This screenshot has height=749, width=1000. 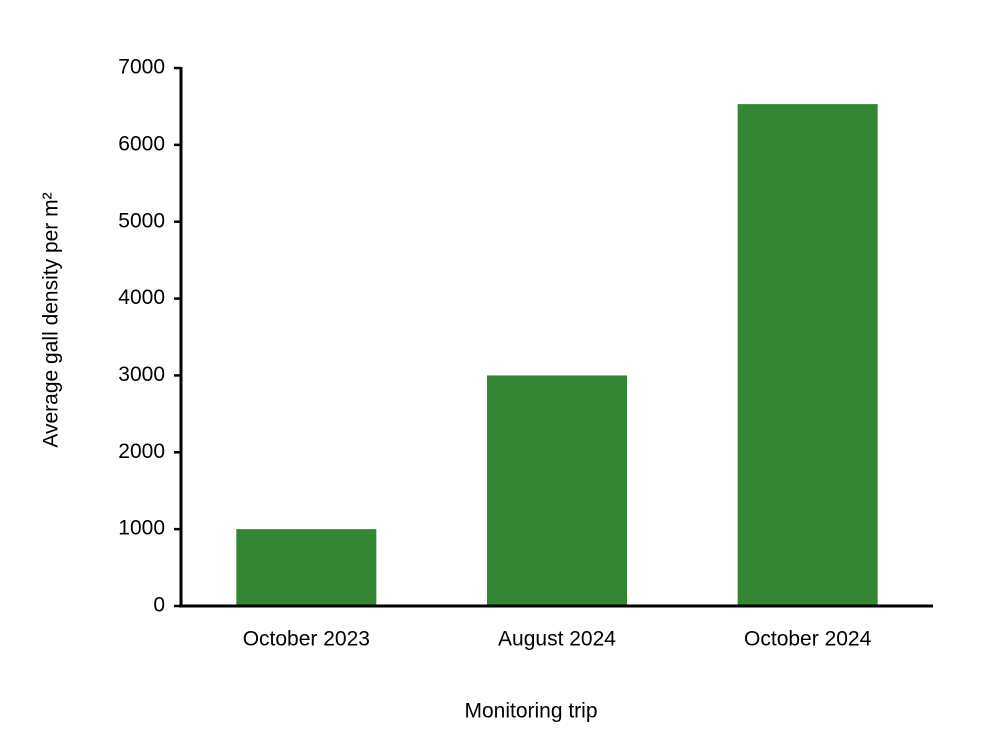 I want to click on x-tick-label: October 2024, so click(x=808, y=639).